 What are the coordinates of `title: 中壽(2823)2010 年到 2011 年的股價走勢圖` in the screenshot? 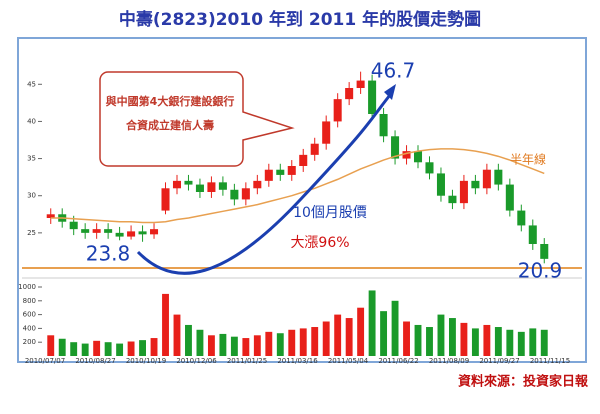 It's located at (300, 19).